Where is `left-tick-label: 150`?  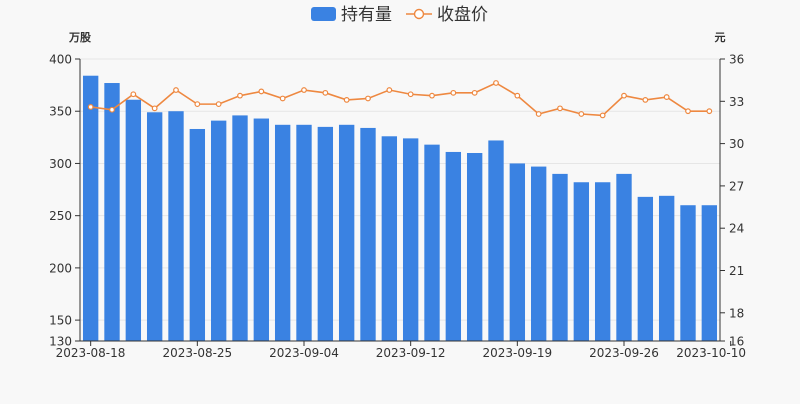 left-tick-label: 150 is located at coordinates (60, 321).